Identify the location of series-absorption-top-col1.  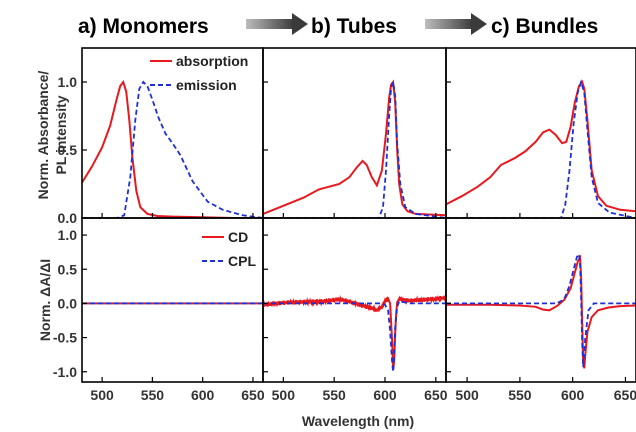
(172, 148).